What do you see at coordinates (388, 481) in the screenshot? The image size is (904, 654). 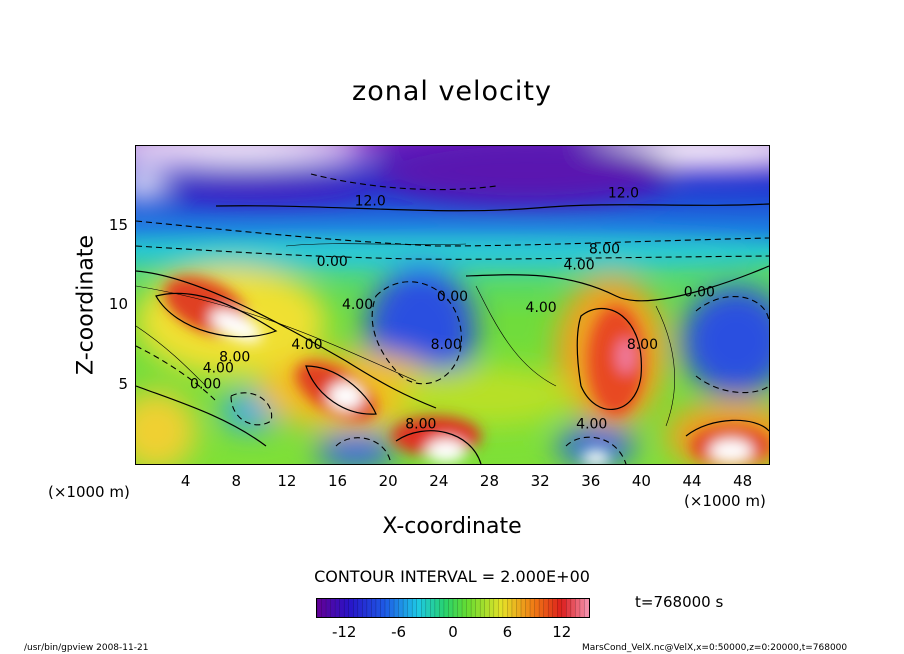 I see `x-tick-label: 20` at bounding box center [388, 481].